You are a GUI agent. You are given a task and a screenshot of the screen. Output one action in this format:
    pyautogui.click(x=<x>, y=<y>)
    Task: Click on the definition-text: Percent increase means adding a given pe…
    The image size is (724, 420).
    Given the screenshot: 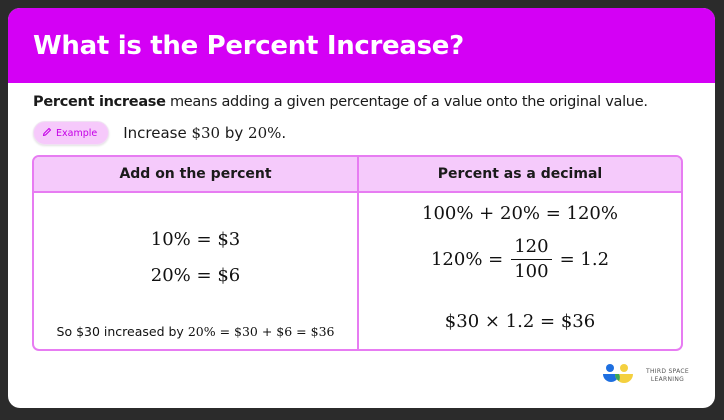 What is the action you would take?
    pyautogui.click(x=340, y=102)
    